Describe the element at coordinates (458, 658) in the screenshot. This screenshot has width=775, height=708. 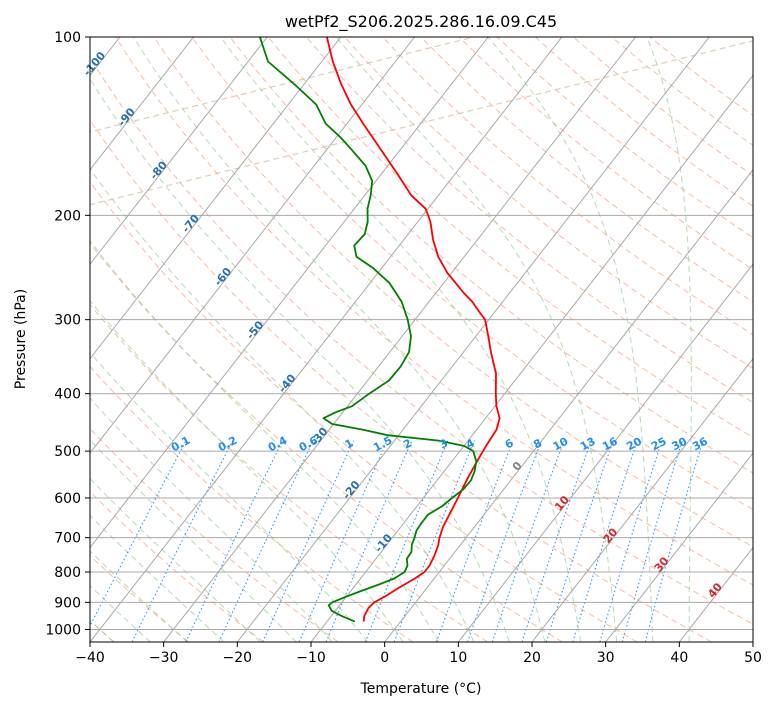
I see `x-tick-label: 10` at that location.